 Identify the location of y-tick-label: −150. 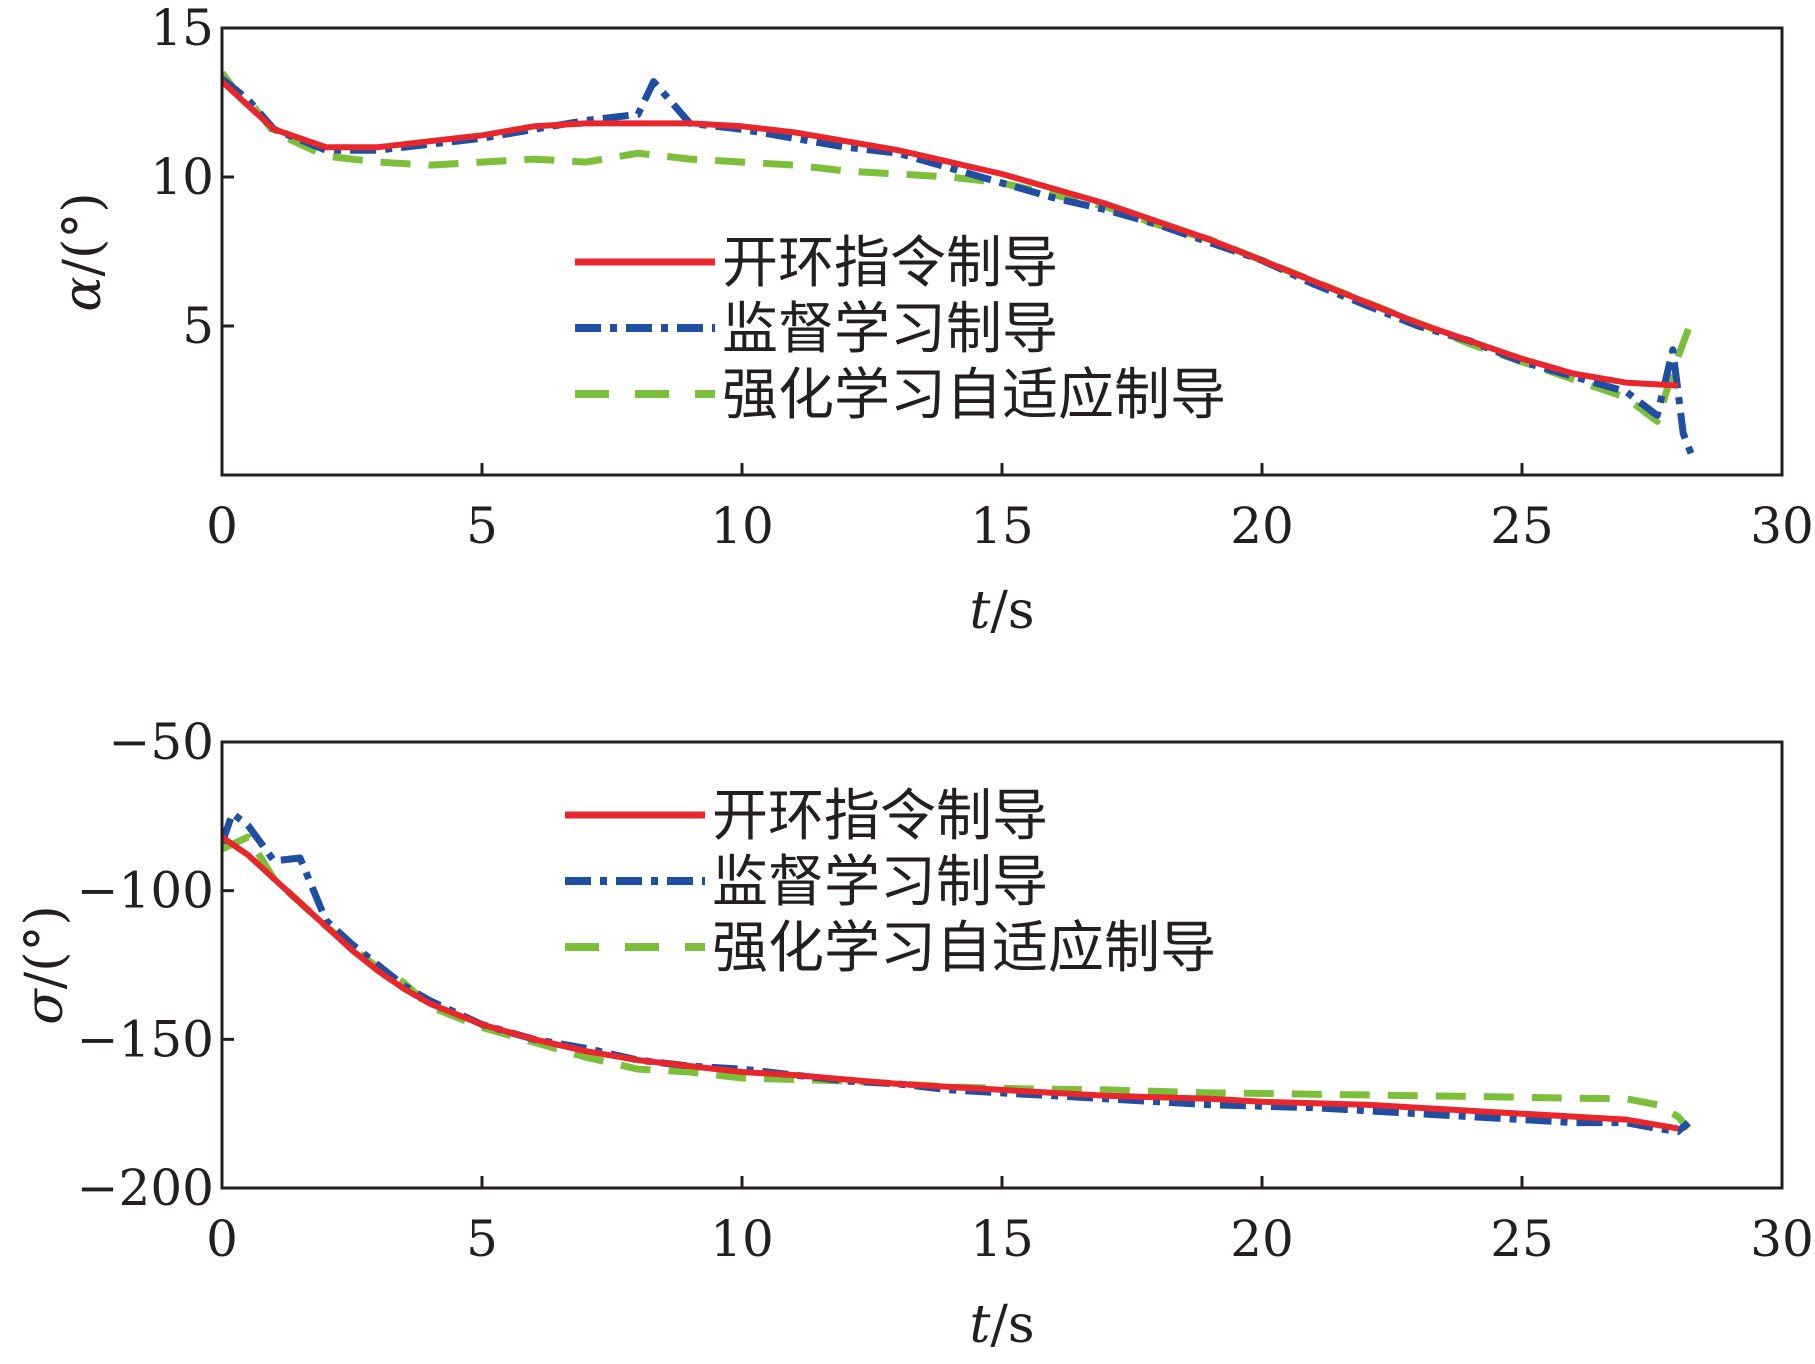
(145, 1039).